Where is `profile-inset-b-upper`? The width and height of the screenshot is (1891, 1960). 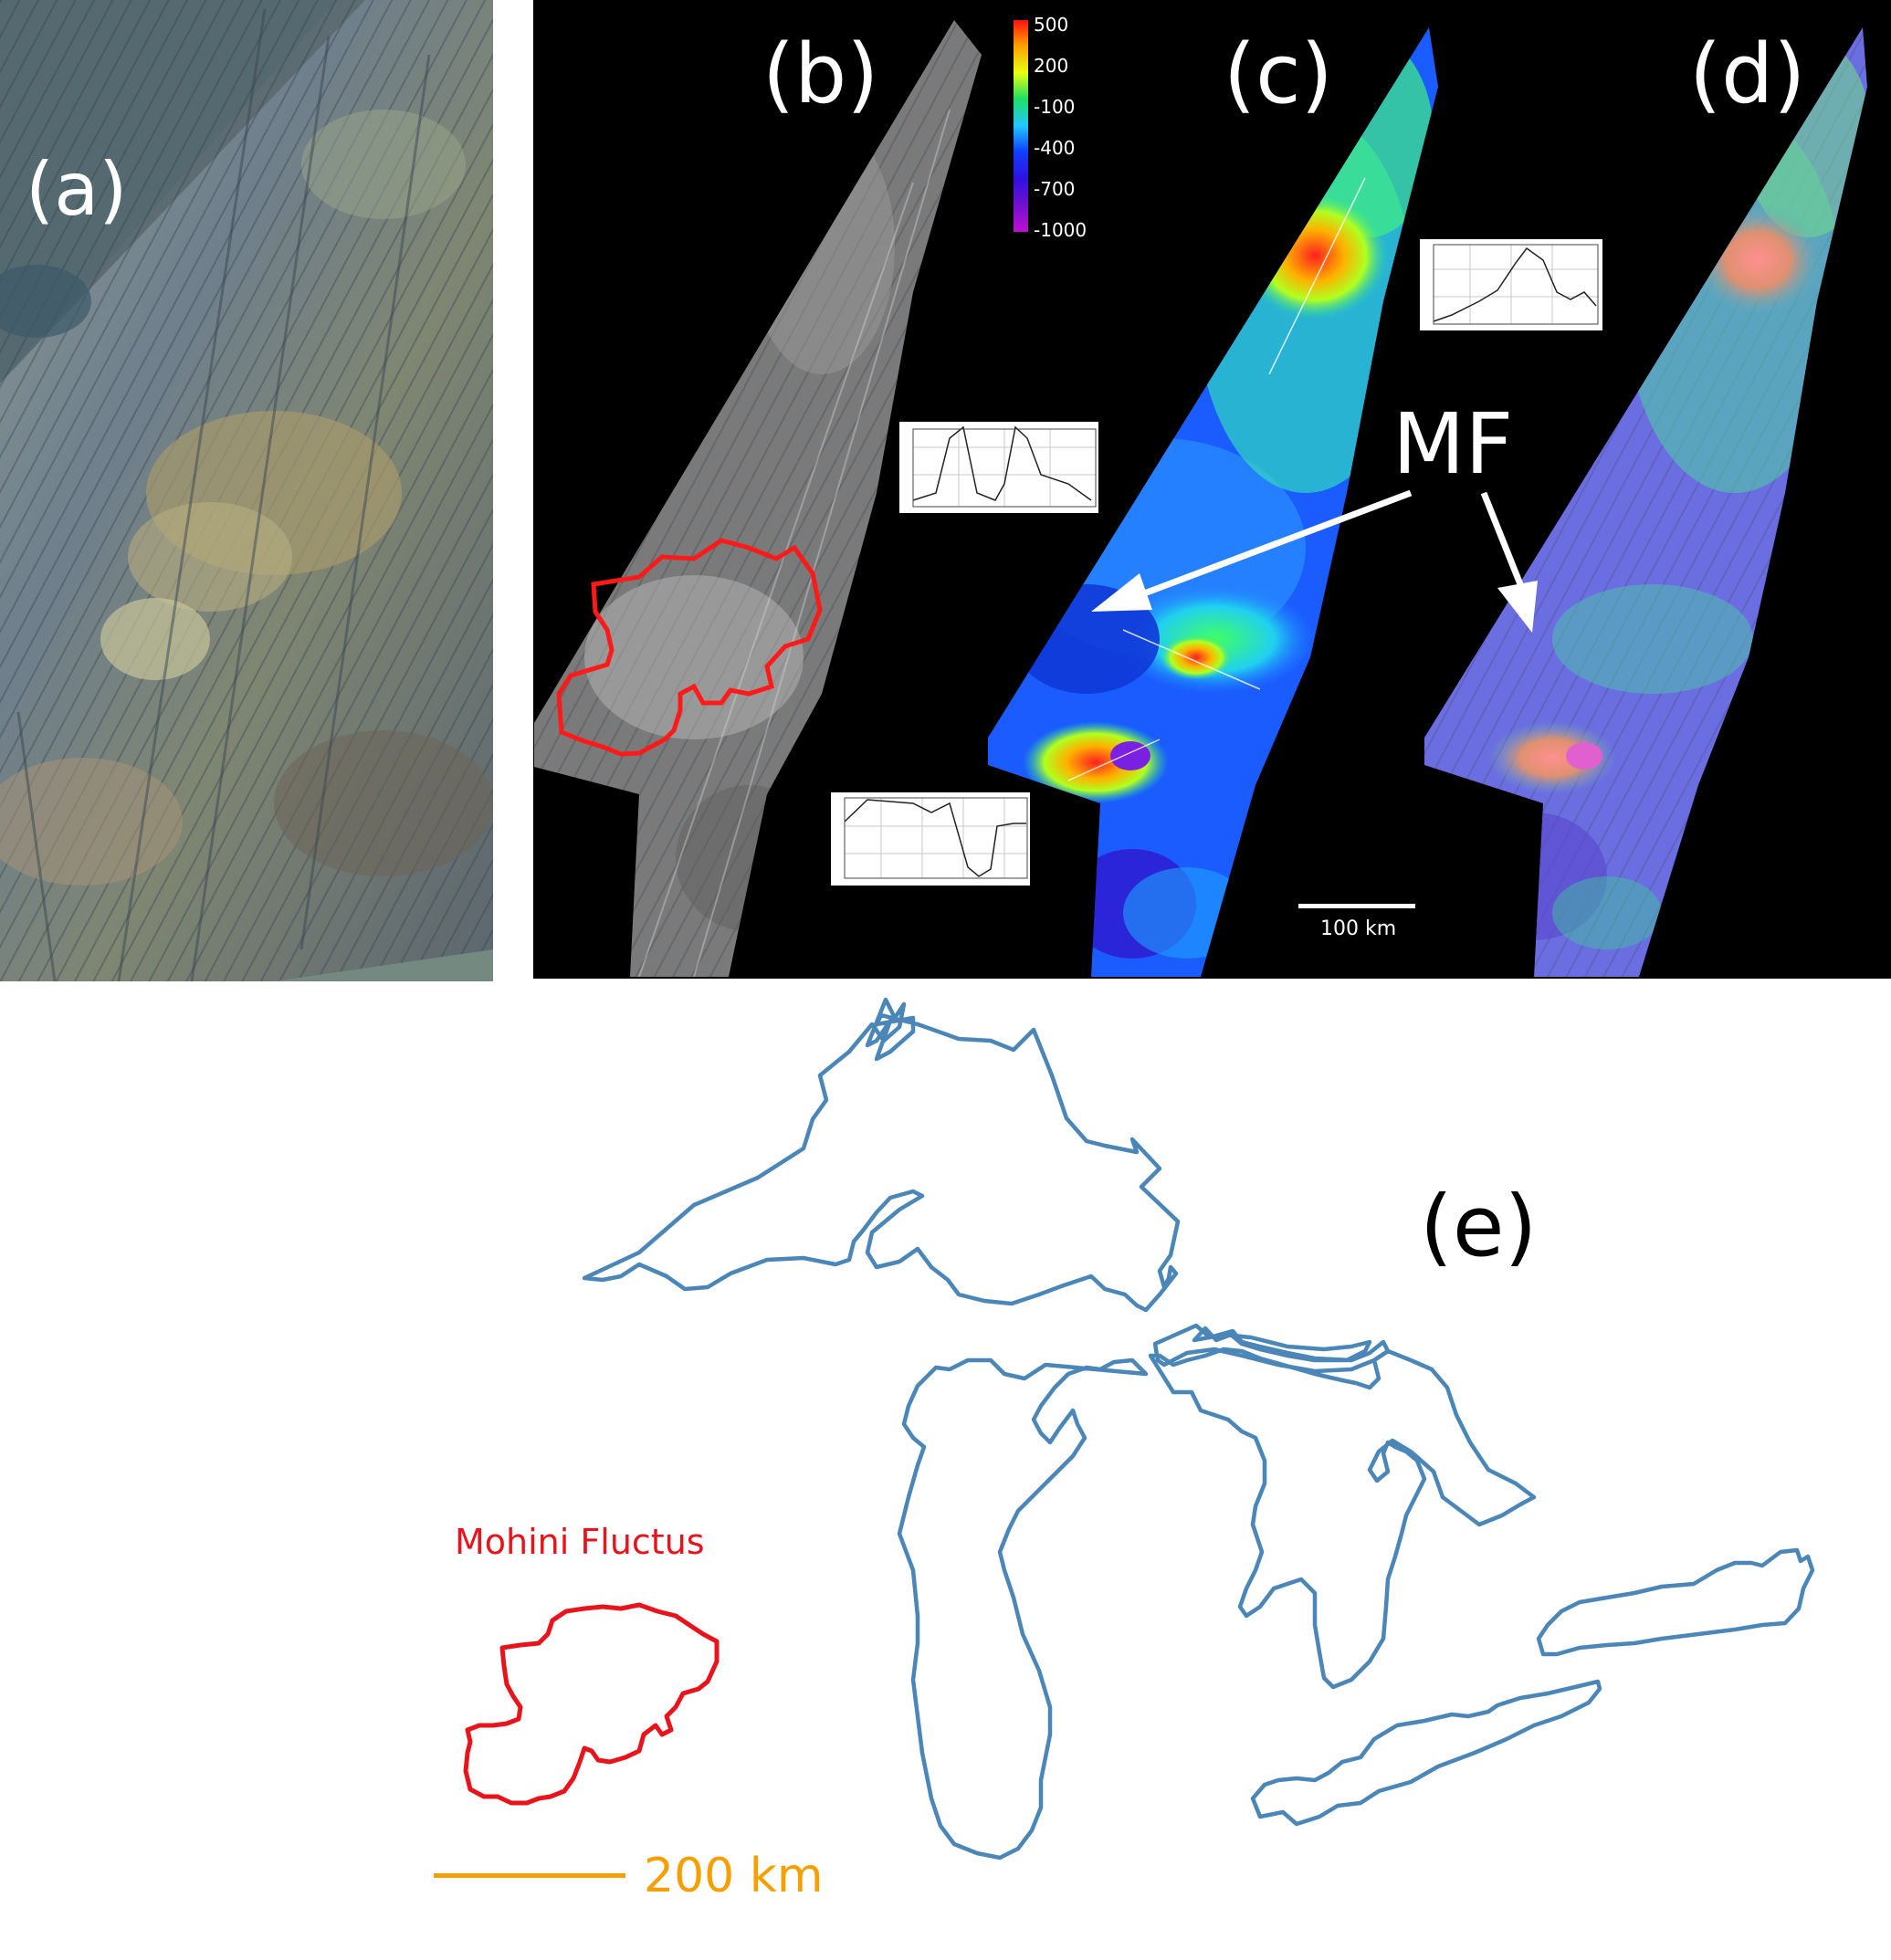
profile-inset-b-upper is located at coordinates (998, 467).